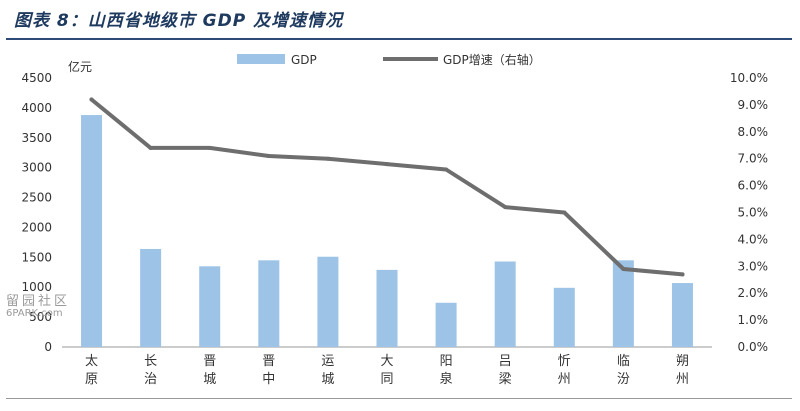 The width and height of the screenshot is (800, 411). Describe the element at coordinates (753, 132) in the screenshot. I see `right-tick-label: 8.0%` at that location.